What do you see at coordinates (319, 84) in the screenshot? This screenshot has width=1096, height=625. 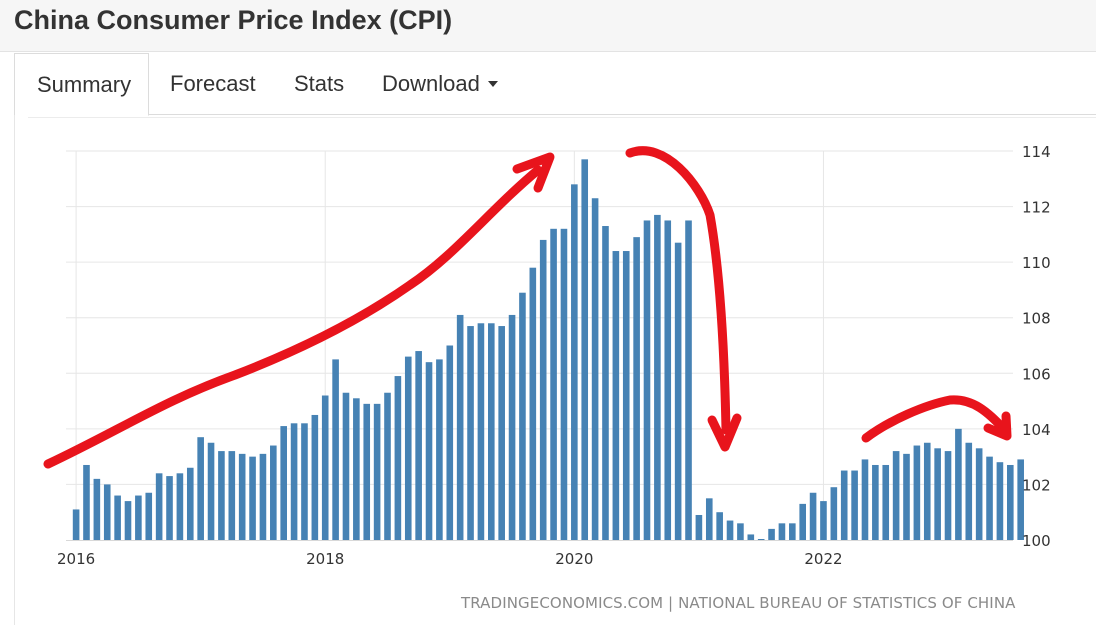 I see `tab-stats: Stats` at bounding box center [319, 84].